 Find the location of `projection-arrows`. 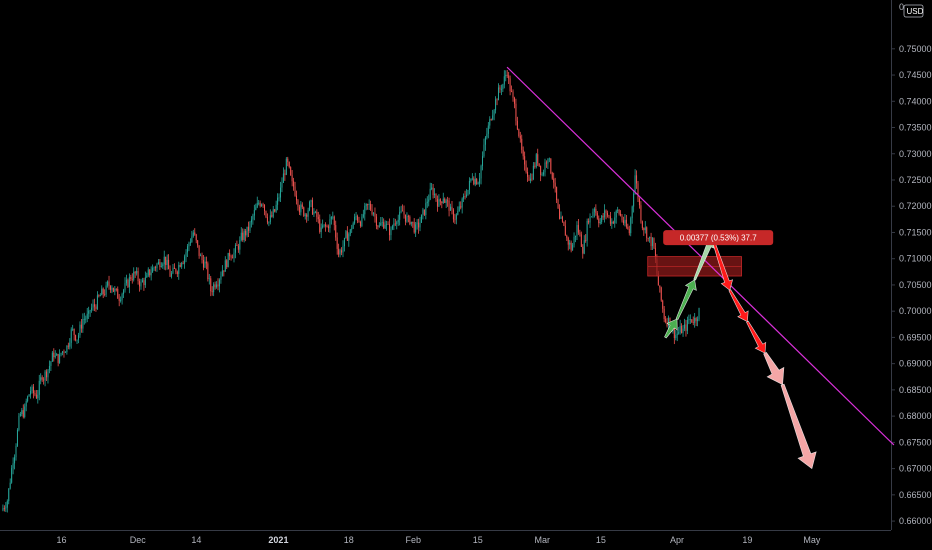

projection-arrows is located at coordinates (740, 353).